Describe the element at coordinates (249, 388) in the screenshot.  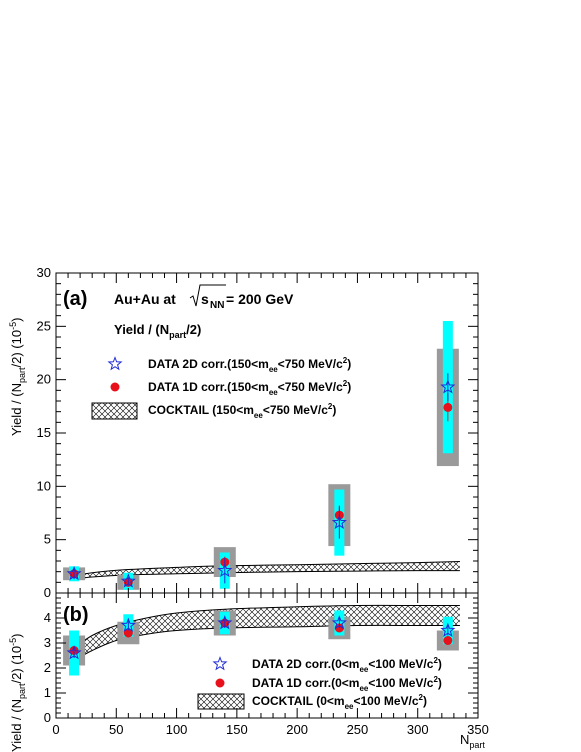
I see `legend-a-series-1d: DATA 1D corr.(150<mee<750 MeV/c2)` at that location.